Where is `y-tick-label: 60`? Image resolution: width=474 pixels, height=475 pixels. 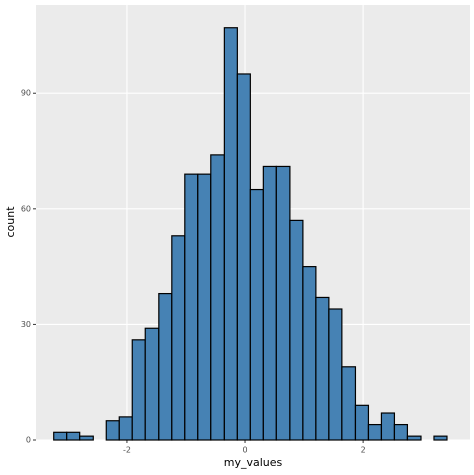
y-tick-label: 60 is located at coordinates (26, 208).